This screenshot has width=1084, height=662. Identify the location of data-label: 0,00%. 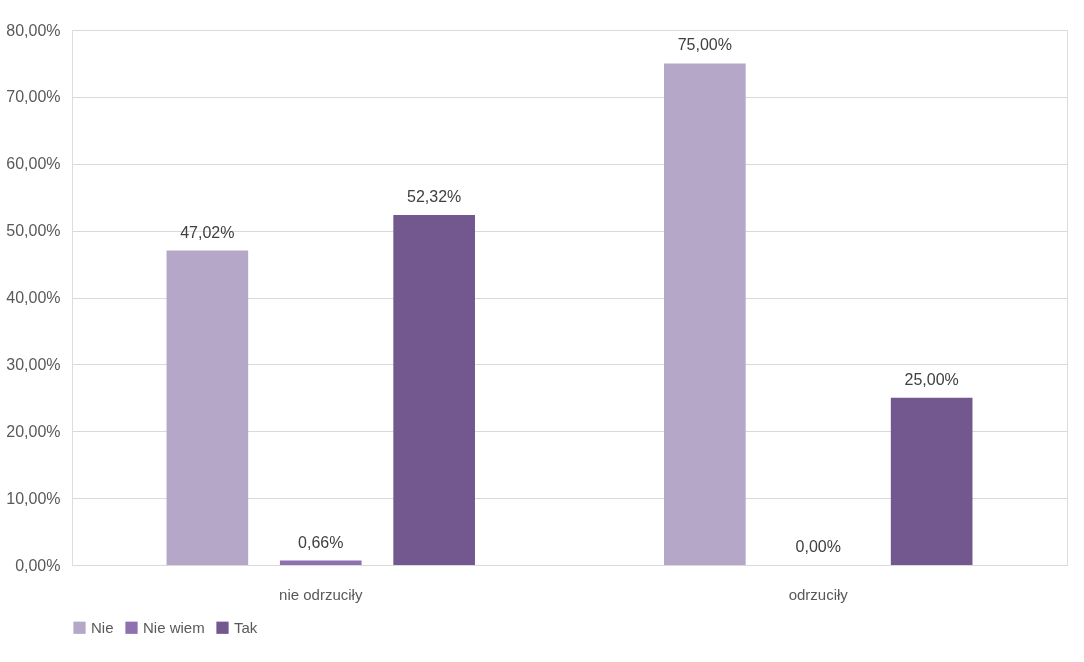
(818, 546).